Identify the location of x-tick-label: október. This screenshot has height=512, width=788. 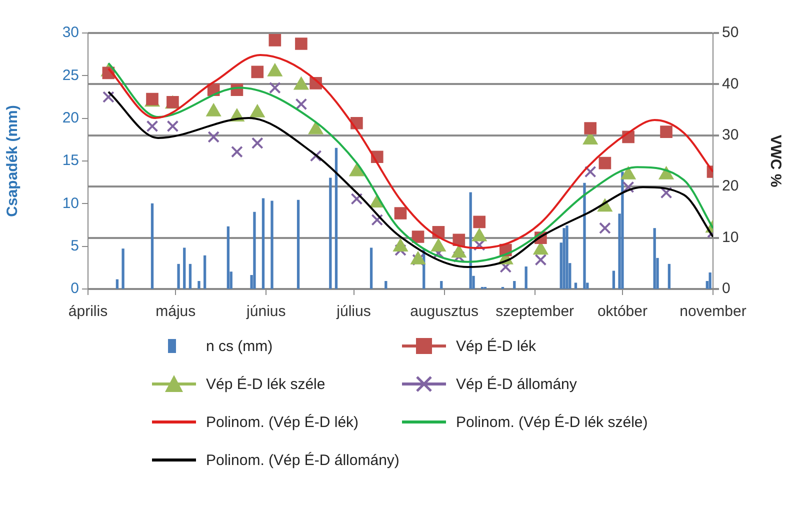
(622, 311).